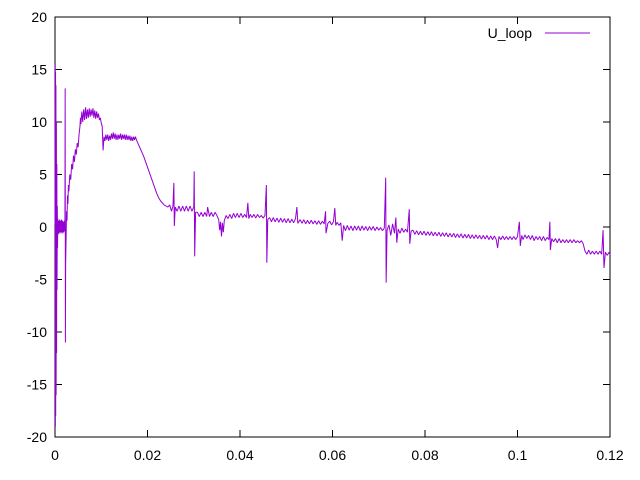 The width and height of the screenshot is (640, 480). Describe the element at coordinates (43, 227) in the screenshot. I see `y-tick-label: 0` at that location.